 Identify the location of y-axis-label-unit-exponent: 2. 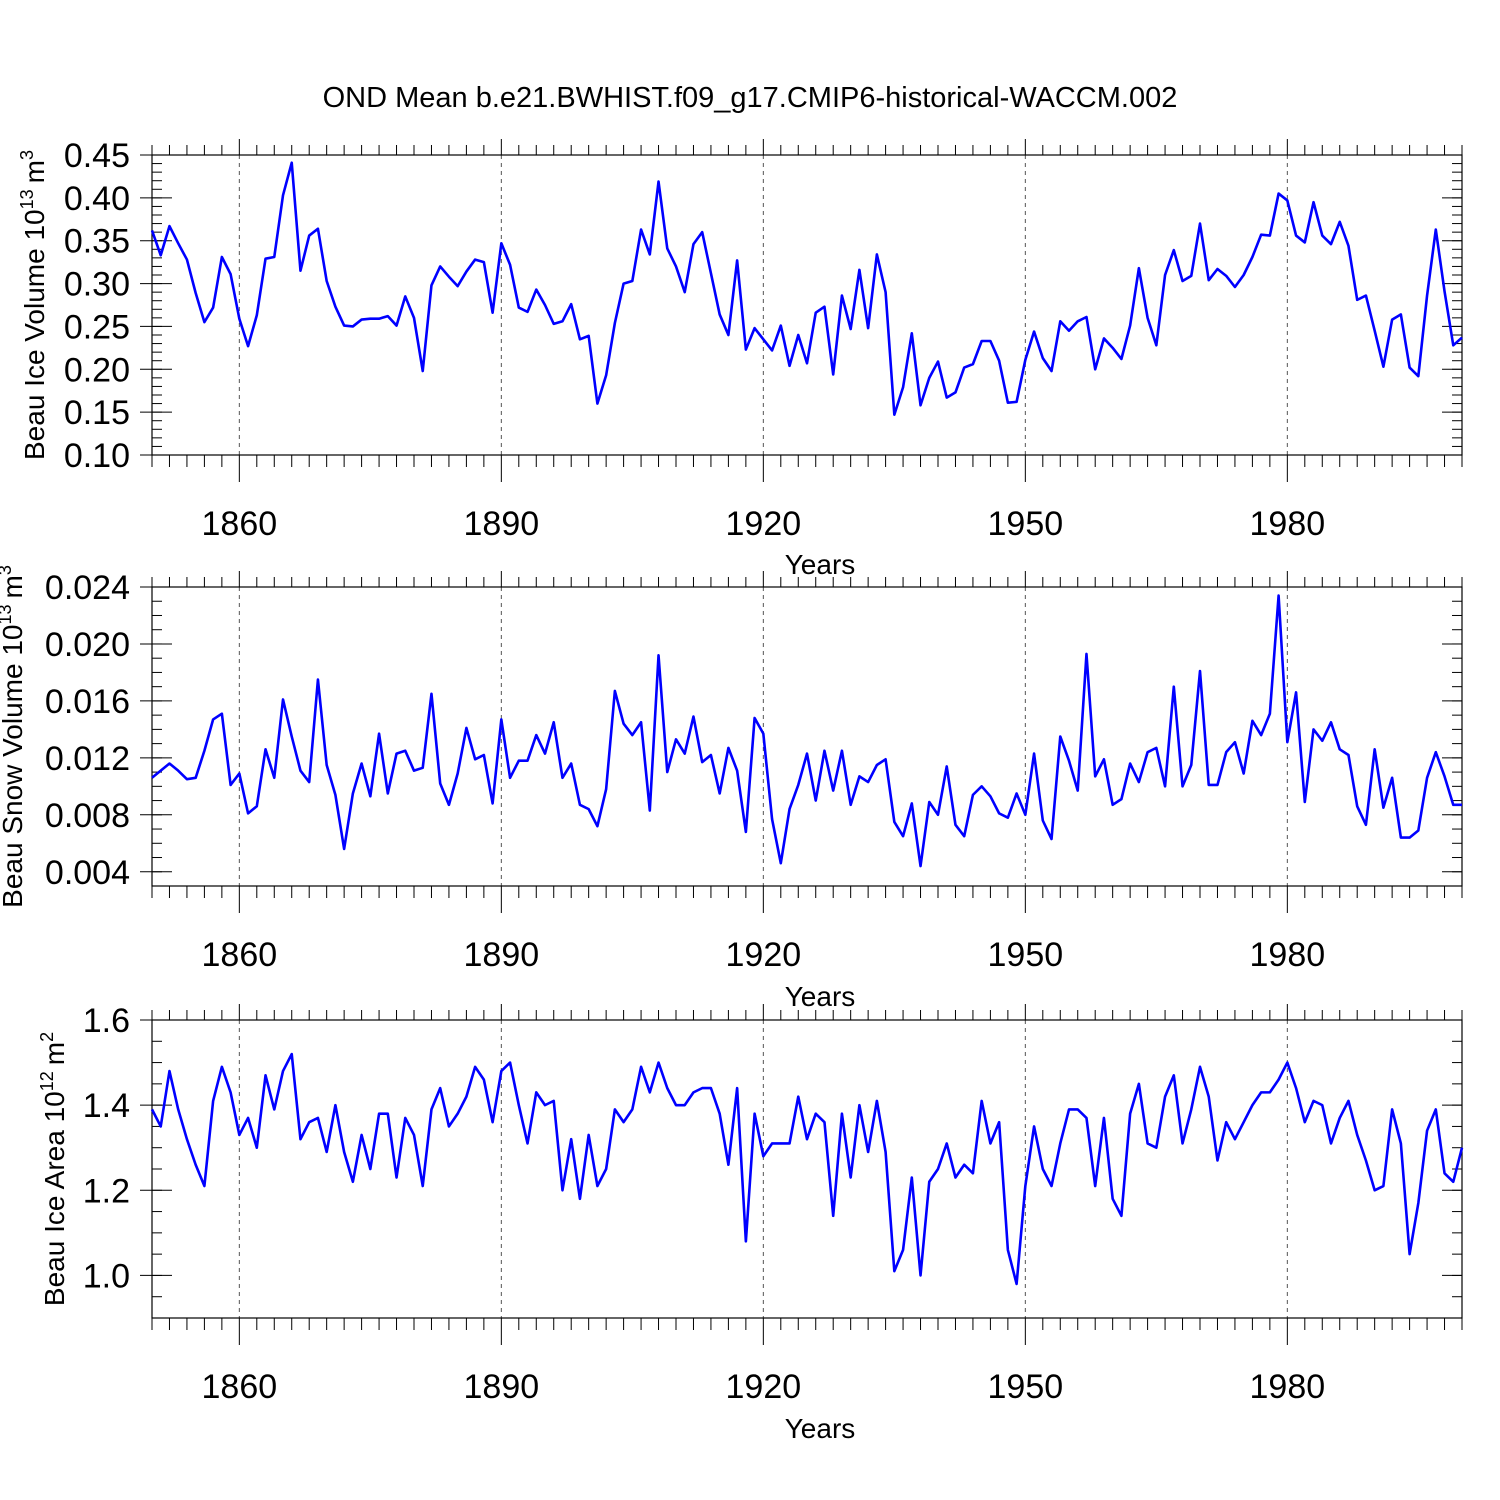
(47, 1037).